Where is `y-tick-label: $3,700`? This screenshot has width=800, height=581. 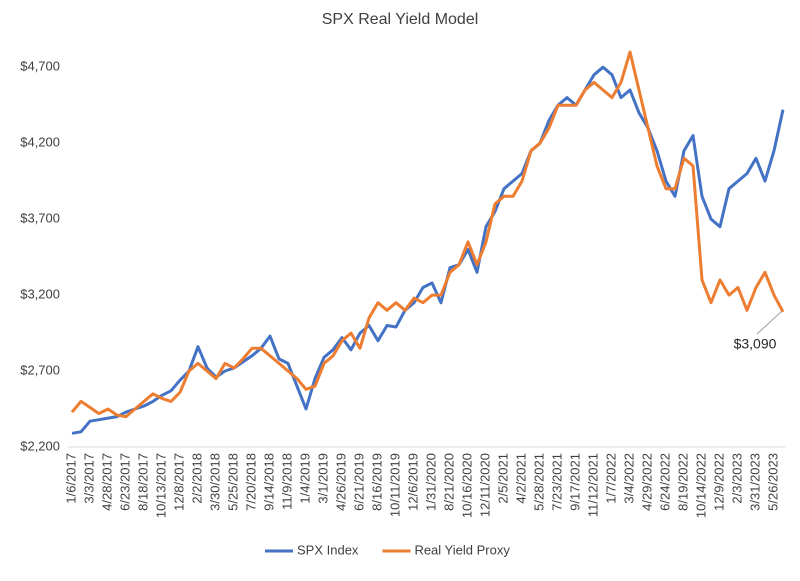
y-tick-label: $3,700 is located at coordinates (40, 218).